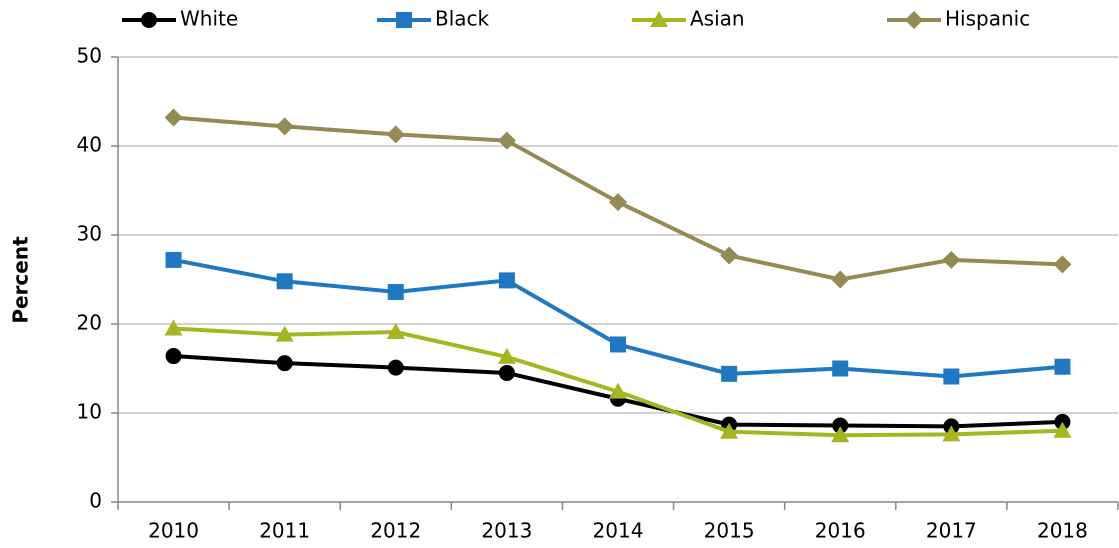 The height and width of the screenshot is (548, 1119). I want to click on legend-label: Black, so click(462, 19).